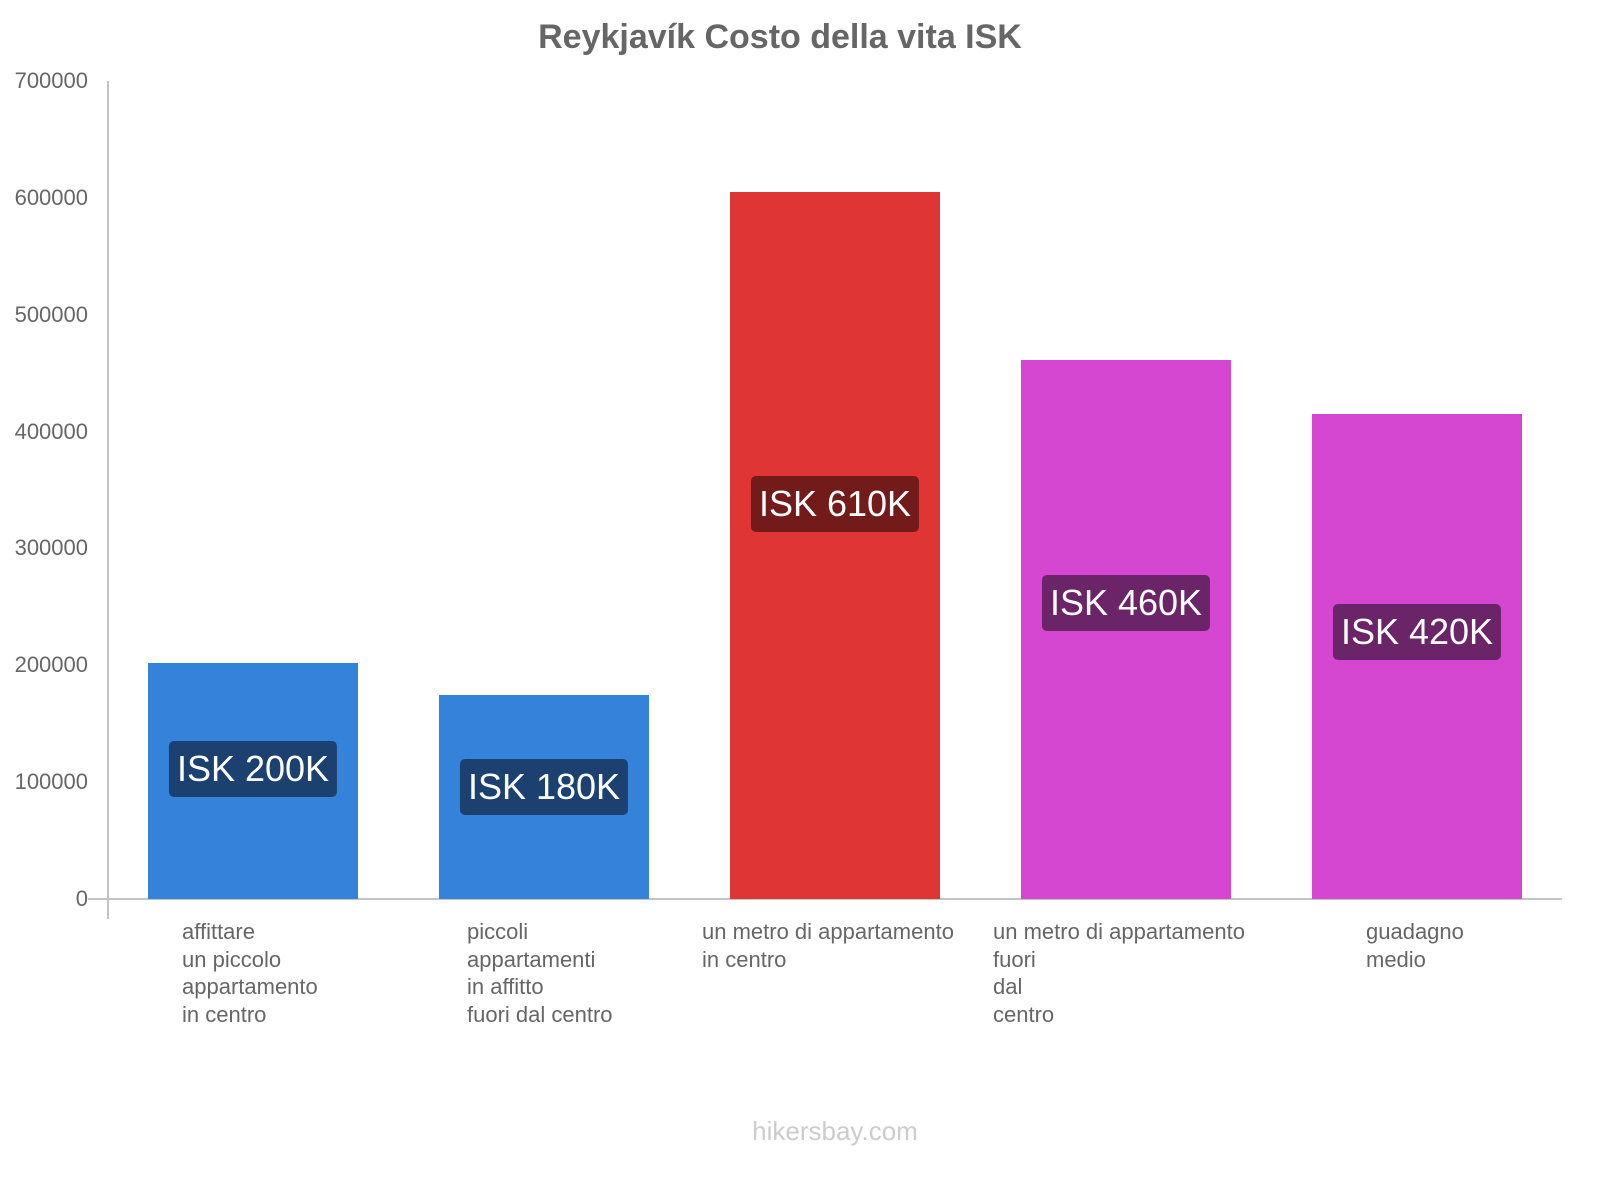  Describe the element at coordinates (51, 665) in the screenshot. I see `y-tick-label: 200000` at that location.